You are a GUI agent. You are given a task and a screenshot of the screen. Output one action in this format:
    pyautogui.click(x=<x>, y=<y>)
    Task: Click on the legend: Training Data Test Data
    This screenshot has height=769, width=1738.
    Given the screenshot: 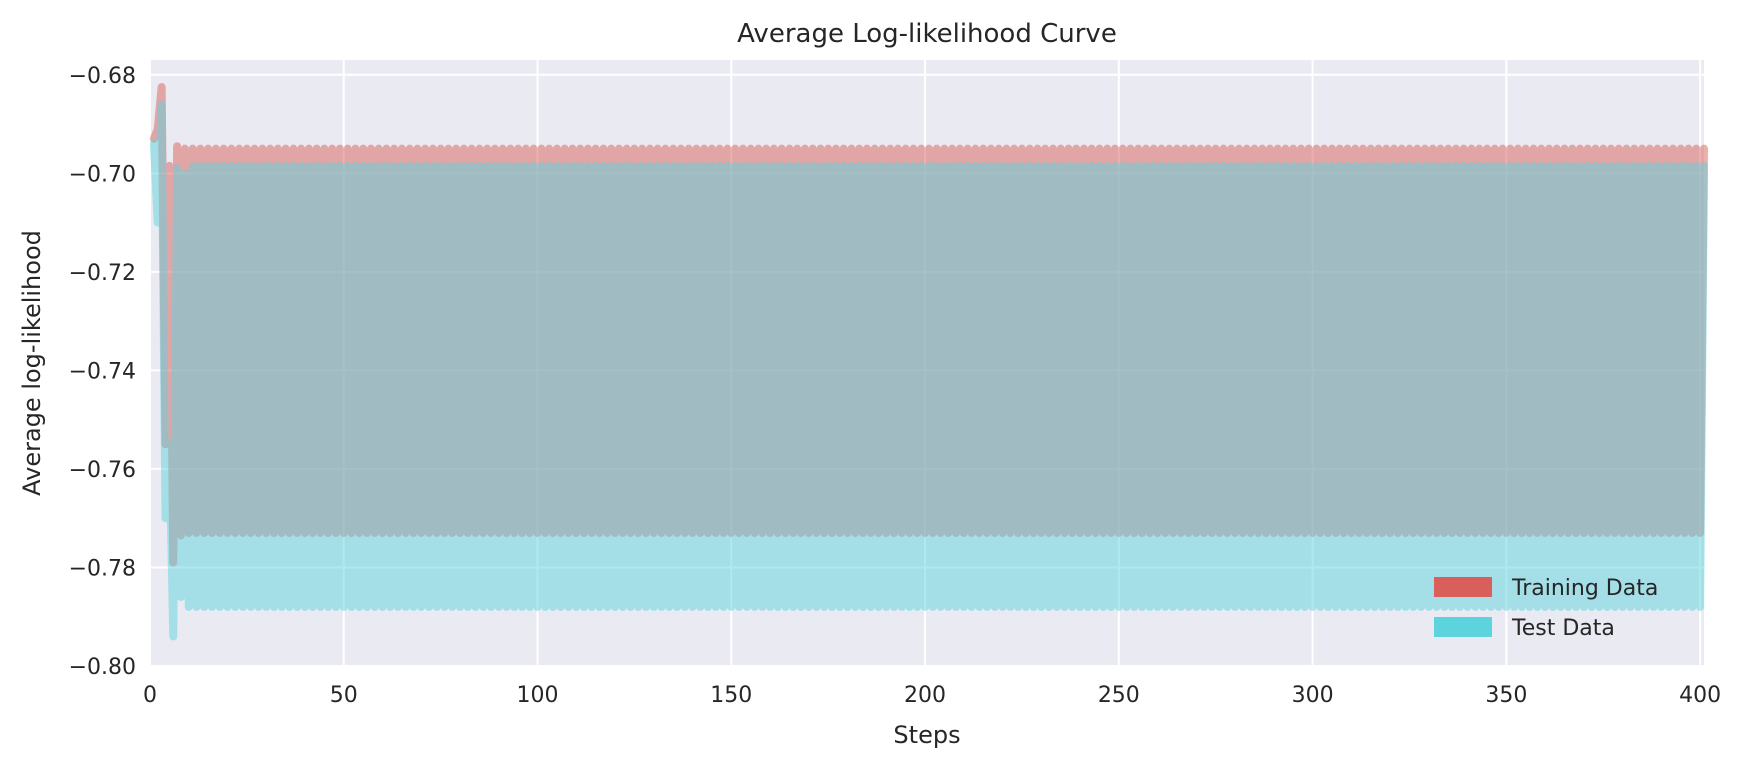 What is the action you would take?
    pyautogui.click(x=1546, y=608)
    